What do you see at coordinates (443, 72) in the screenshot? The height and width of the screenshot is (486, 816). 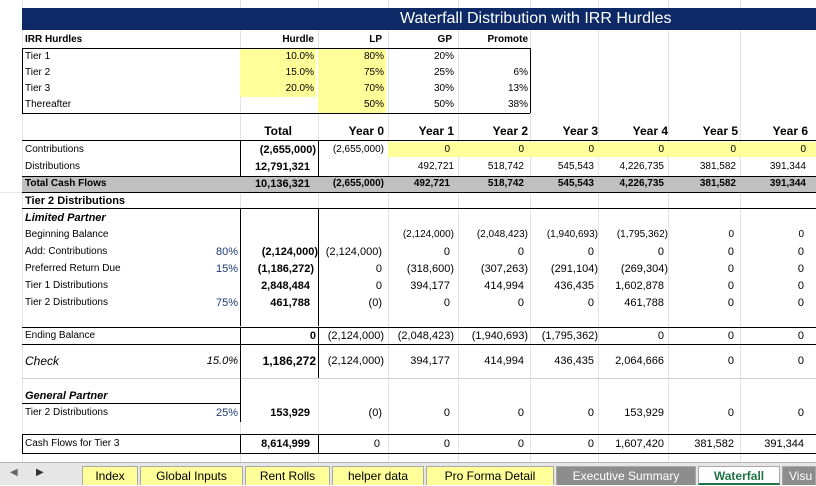 I see `hurdle-row-gp: 25%` at bounding box center [443, 72].